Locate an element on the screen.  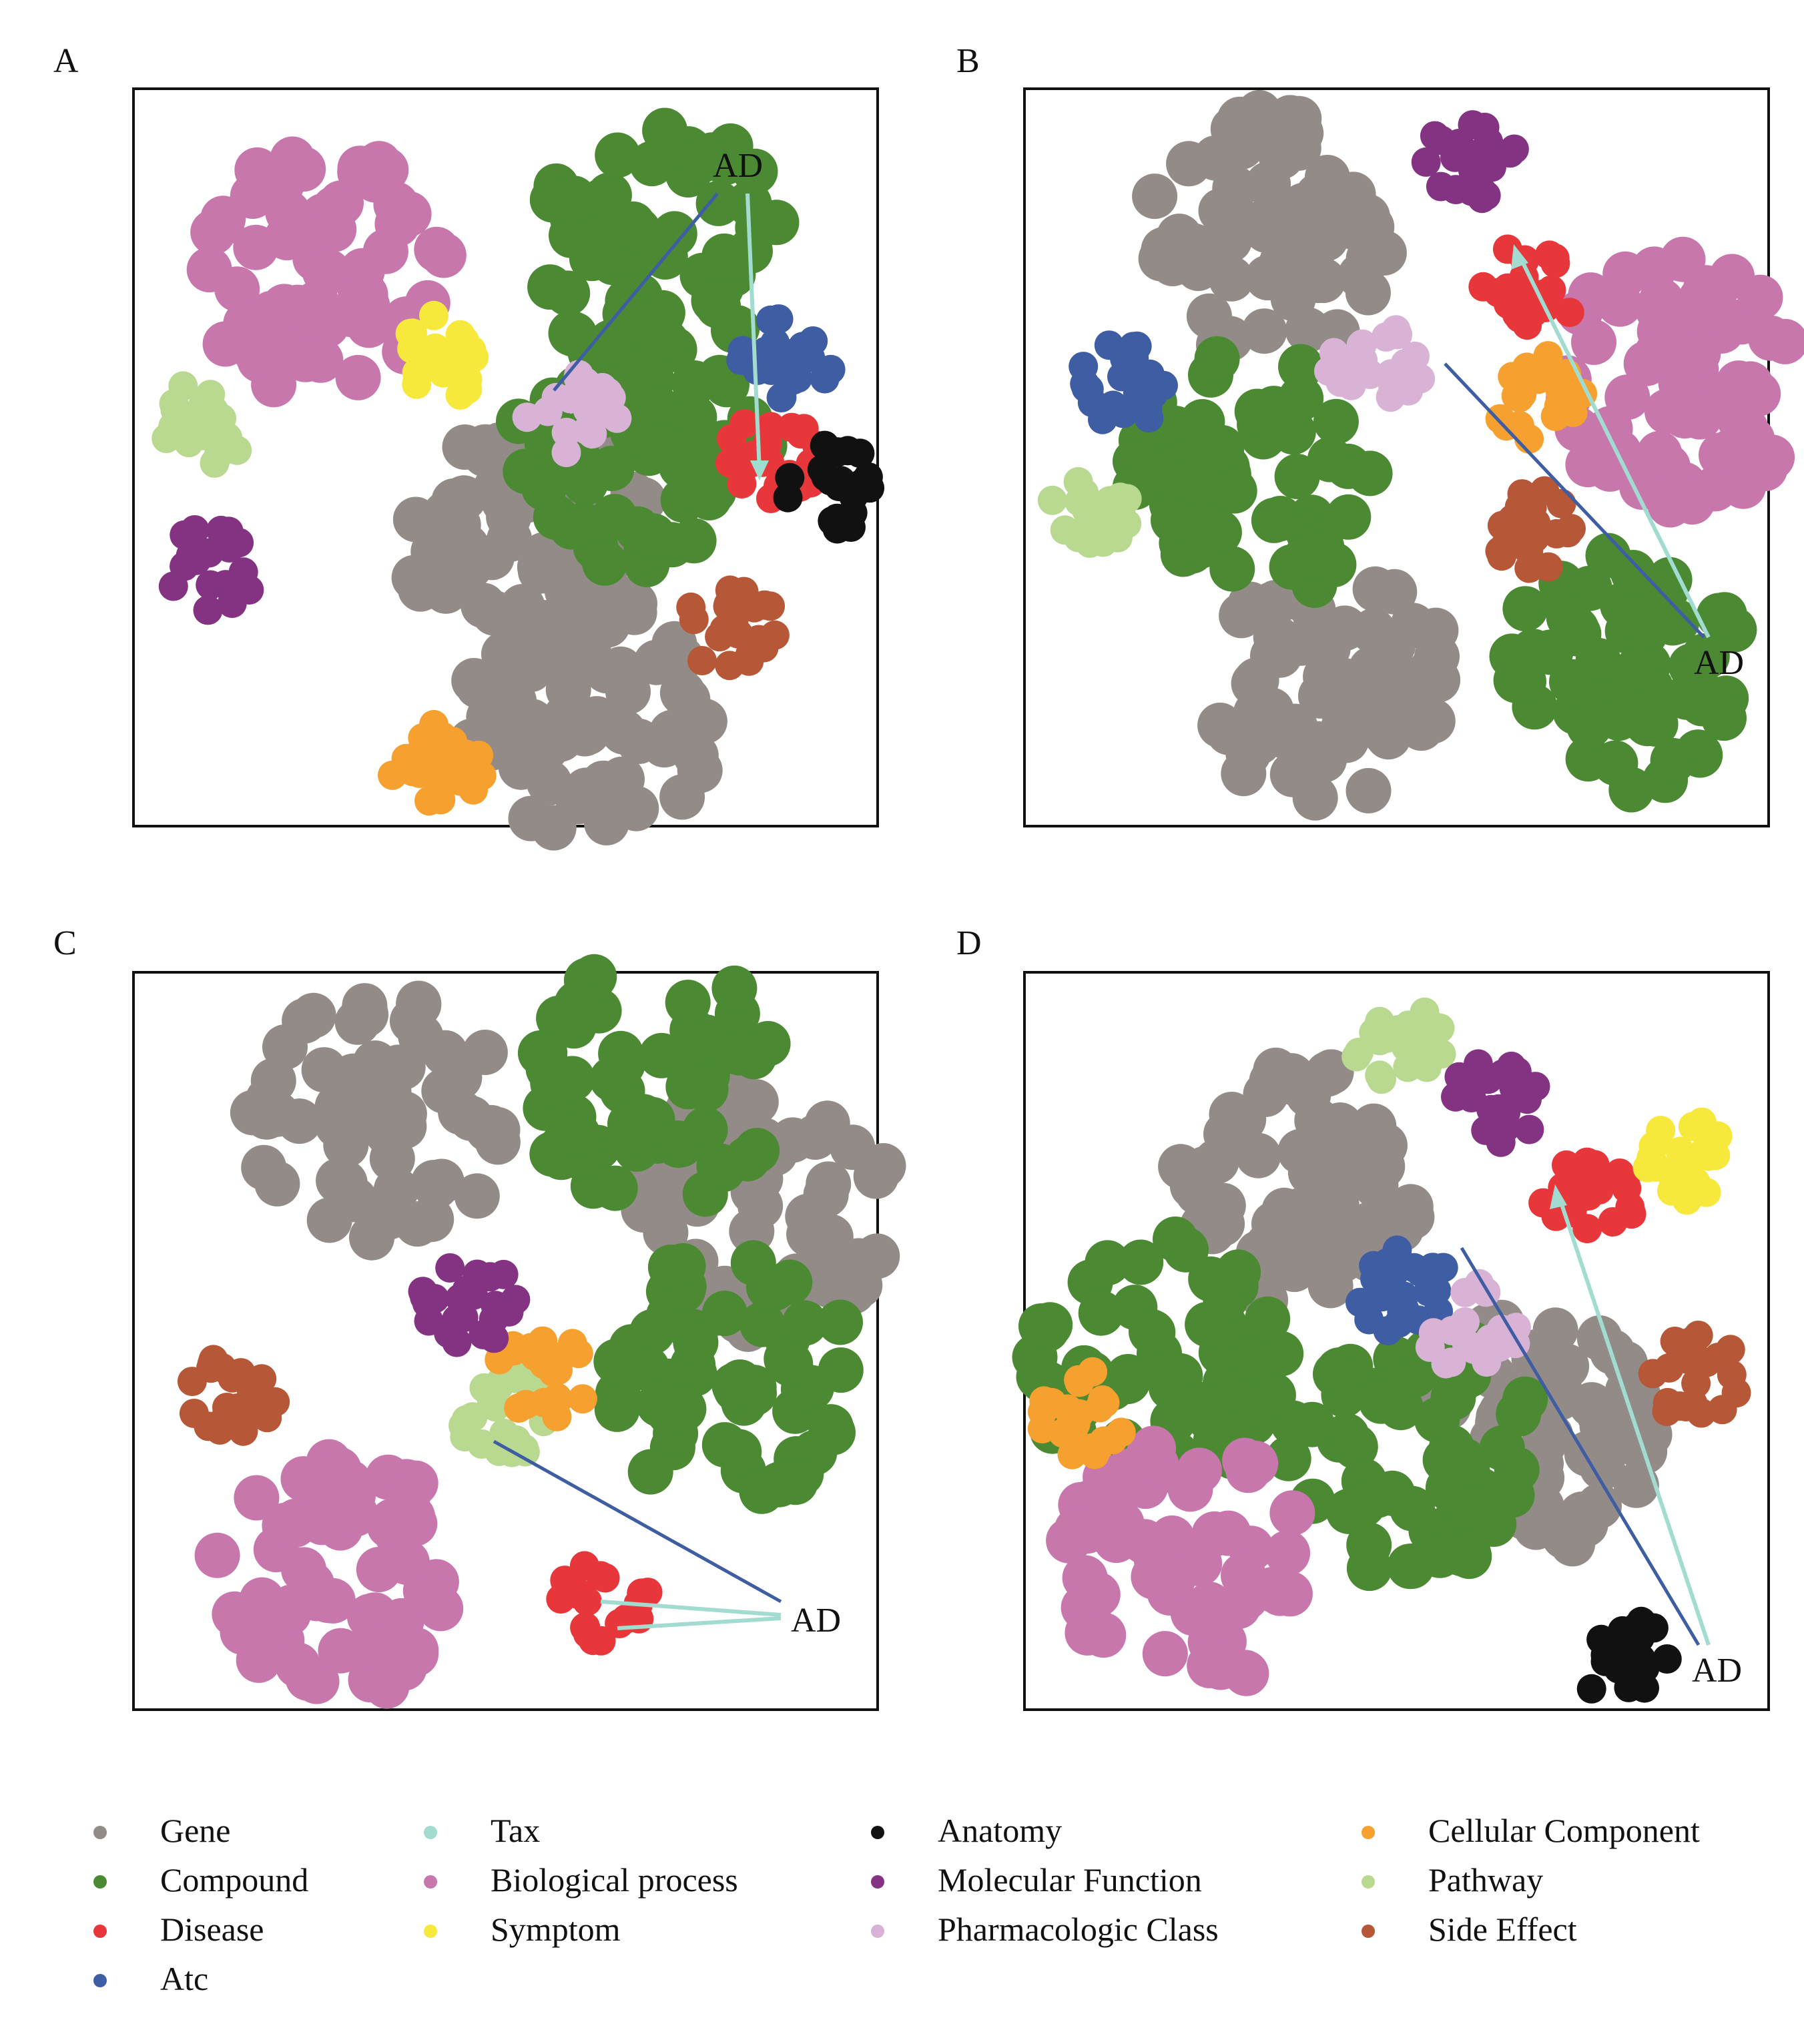
legend-label: Side Effect is located at coordinates (1502, 1930).